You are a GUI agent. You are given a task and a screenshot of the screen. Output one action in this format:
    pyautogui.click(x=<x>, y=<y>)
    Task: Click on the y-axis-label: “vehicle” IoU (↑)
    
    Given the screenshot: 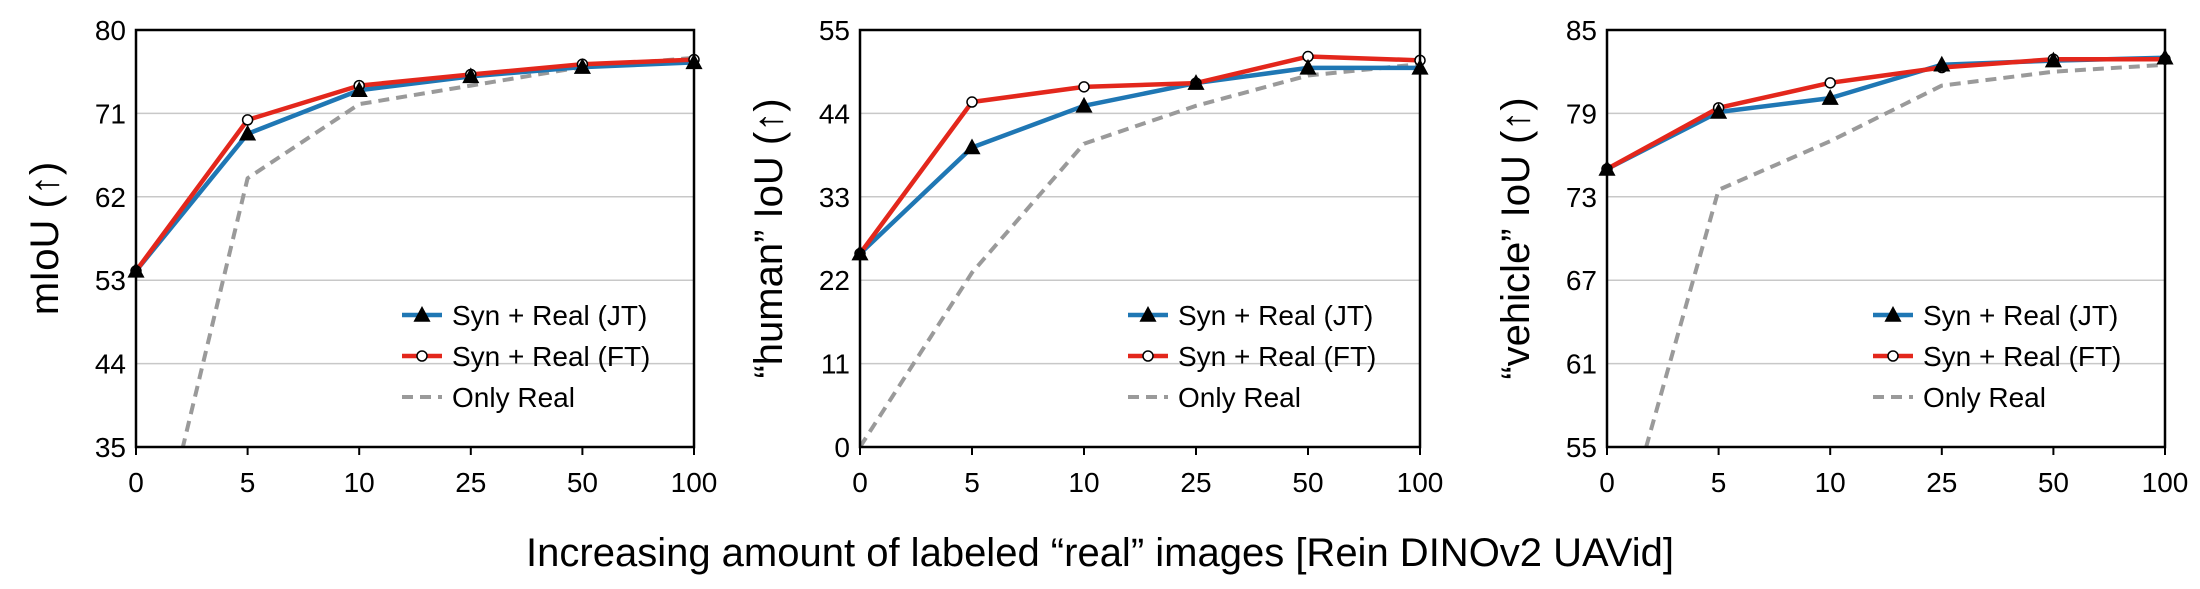 What is the action you would take?
    pyautogui.click(x=1516, y=238)
    